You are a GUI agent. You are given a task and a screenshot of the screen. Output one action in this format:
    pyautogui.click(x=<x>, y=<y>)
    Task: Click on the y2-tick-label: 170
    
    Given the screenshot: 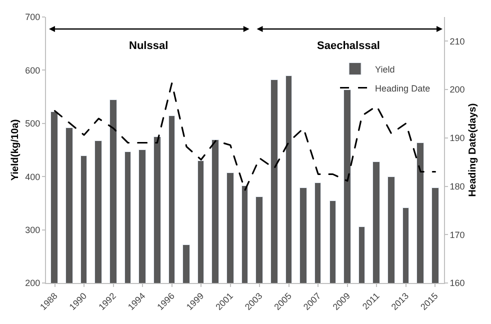 What is the action you would take?
    pyautogui.click(x=457, y=235)
    